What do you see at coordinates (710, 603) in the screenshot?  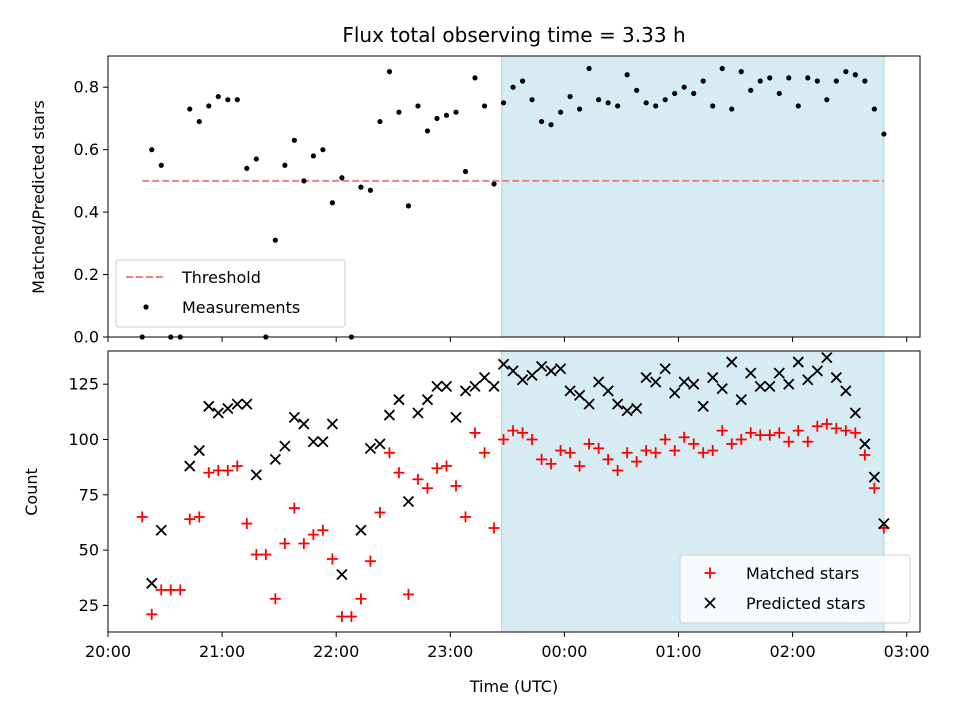 I see `legend-predicted-swatch` at bounding box center [710, 603].